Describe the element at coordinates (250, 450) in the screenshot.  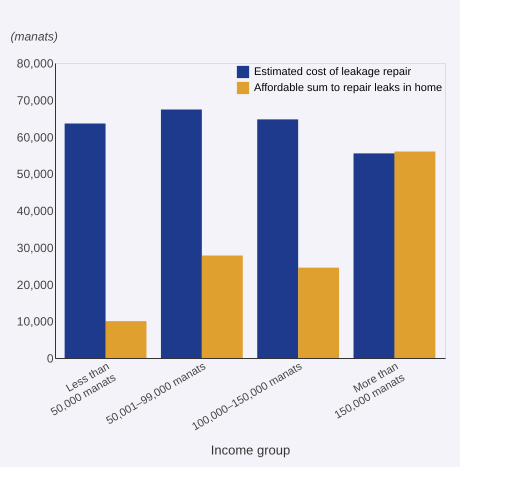
I see `x-axis-title: Income group` at that location.